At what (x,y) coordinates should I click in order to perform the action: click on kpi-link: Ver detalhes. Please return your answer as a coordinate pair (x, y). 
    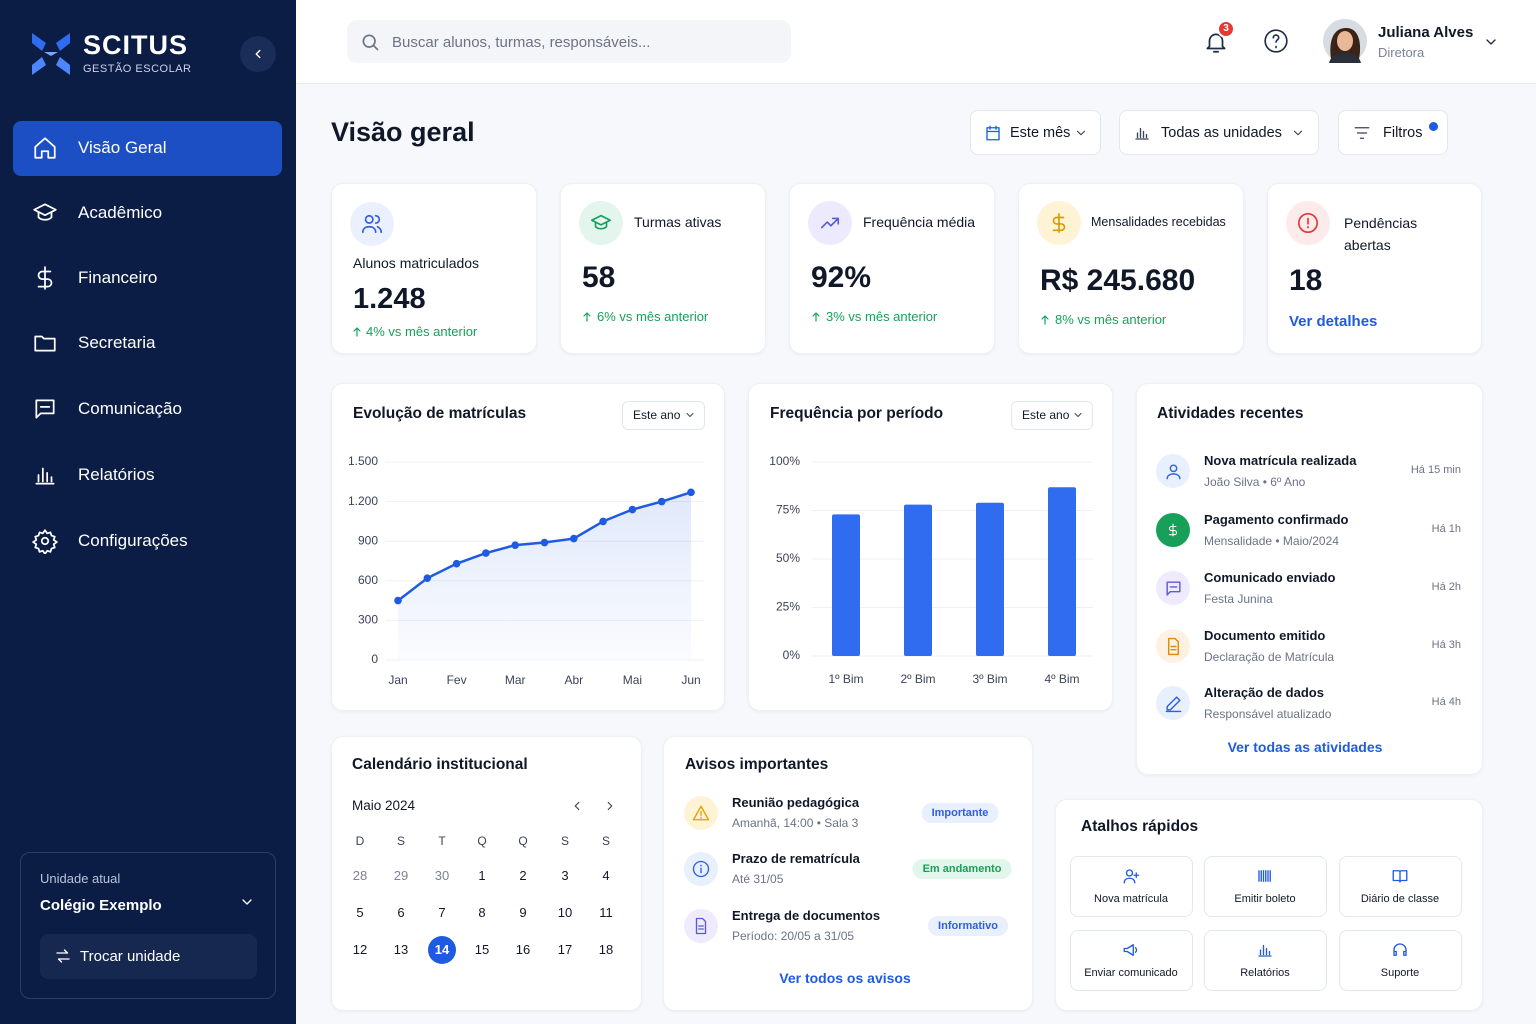
    Looking at the image, I should click on (1333, 321).